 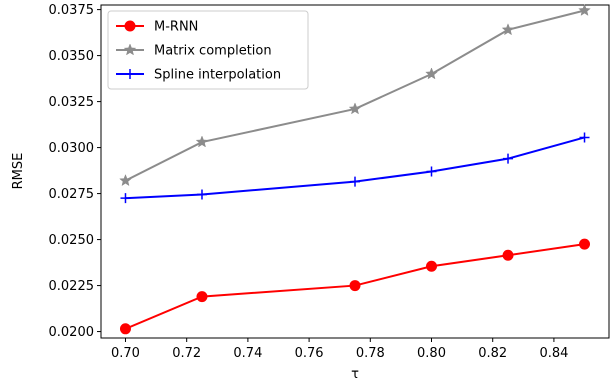 I want to click on y-tick-label: 0.0300, so click(x=72, y=148).